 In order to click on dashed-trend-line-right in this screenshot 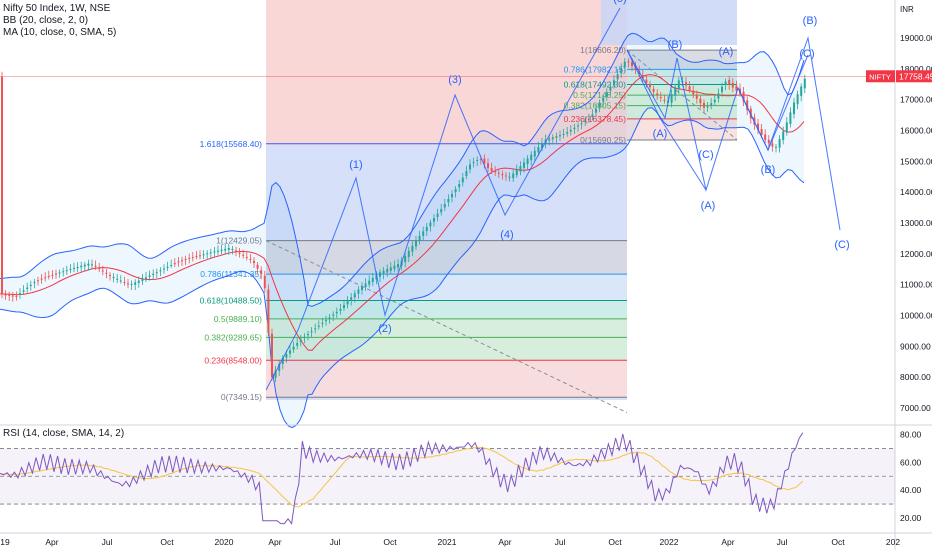, I will do `click(682, 95)`.